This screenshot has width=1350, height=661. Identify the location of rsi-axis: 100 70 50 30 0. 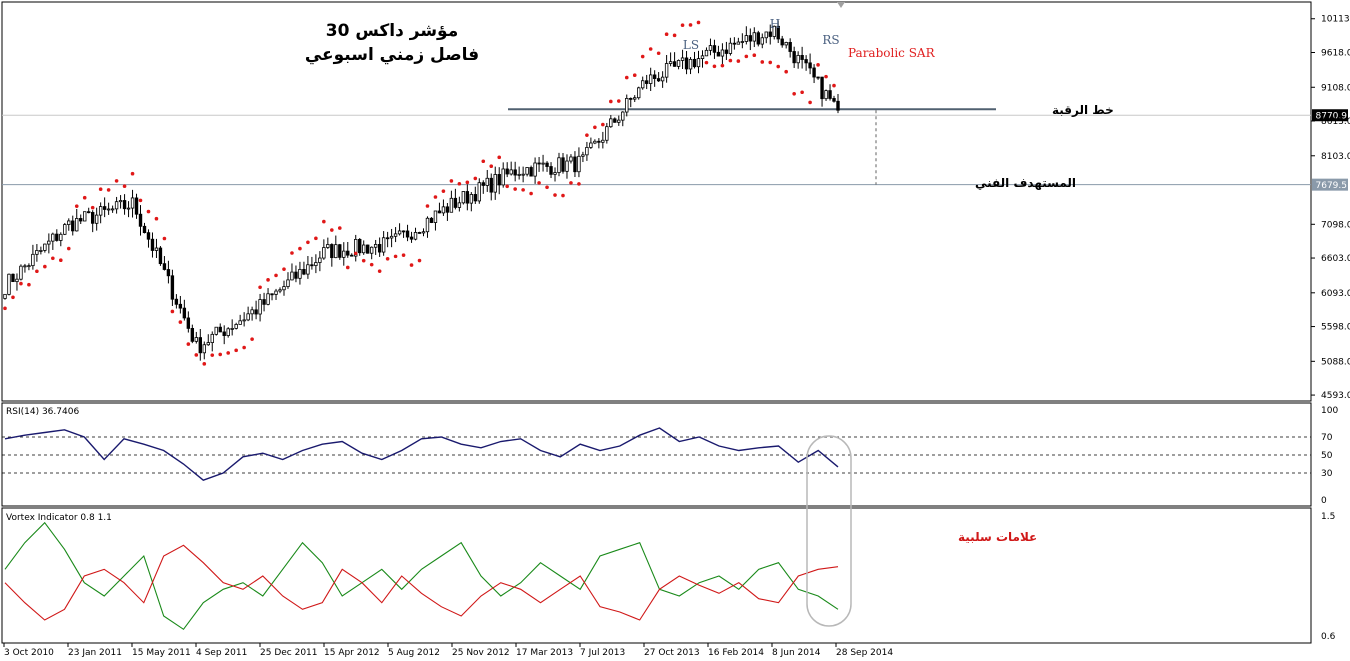
(1329, 456).